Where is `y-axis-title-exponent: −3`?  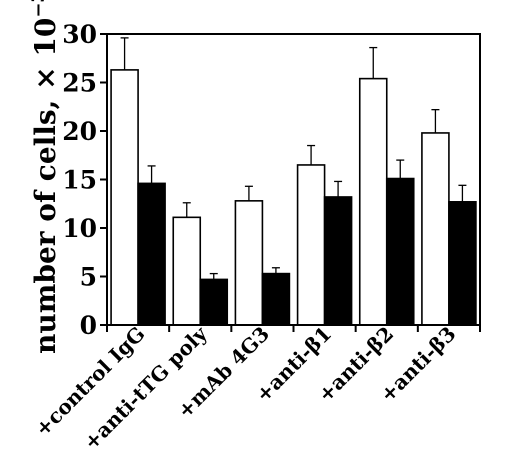 y-axis-title-exponent: −3 is located at coordinates (38, 9).